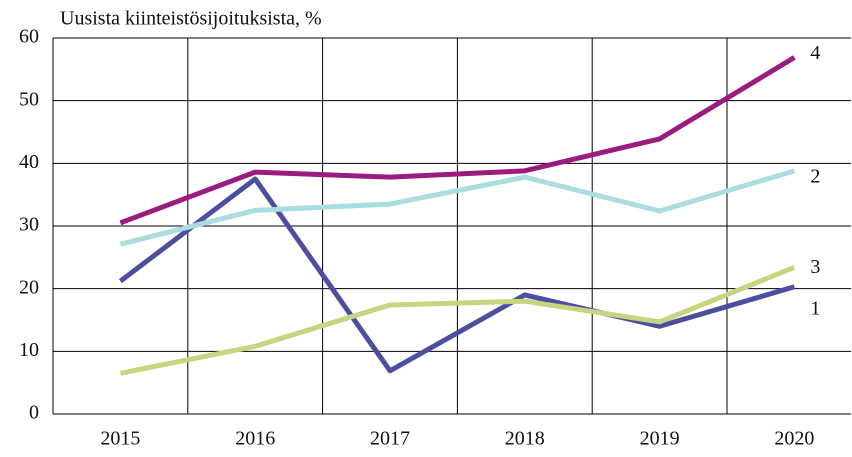 This screenshot has width=852, height=457. What do you see at coordinates (255, 439) in the screenshot?
I see `x-tick-label: 2016` at bounding box center [255, 439].